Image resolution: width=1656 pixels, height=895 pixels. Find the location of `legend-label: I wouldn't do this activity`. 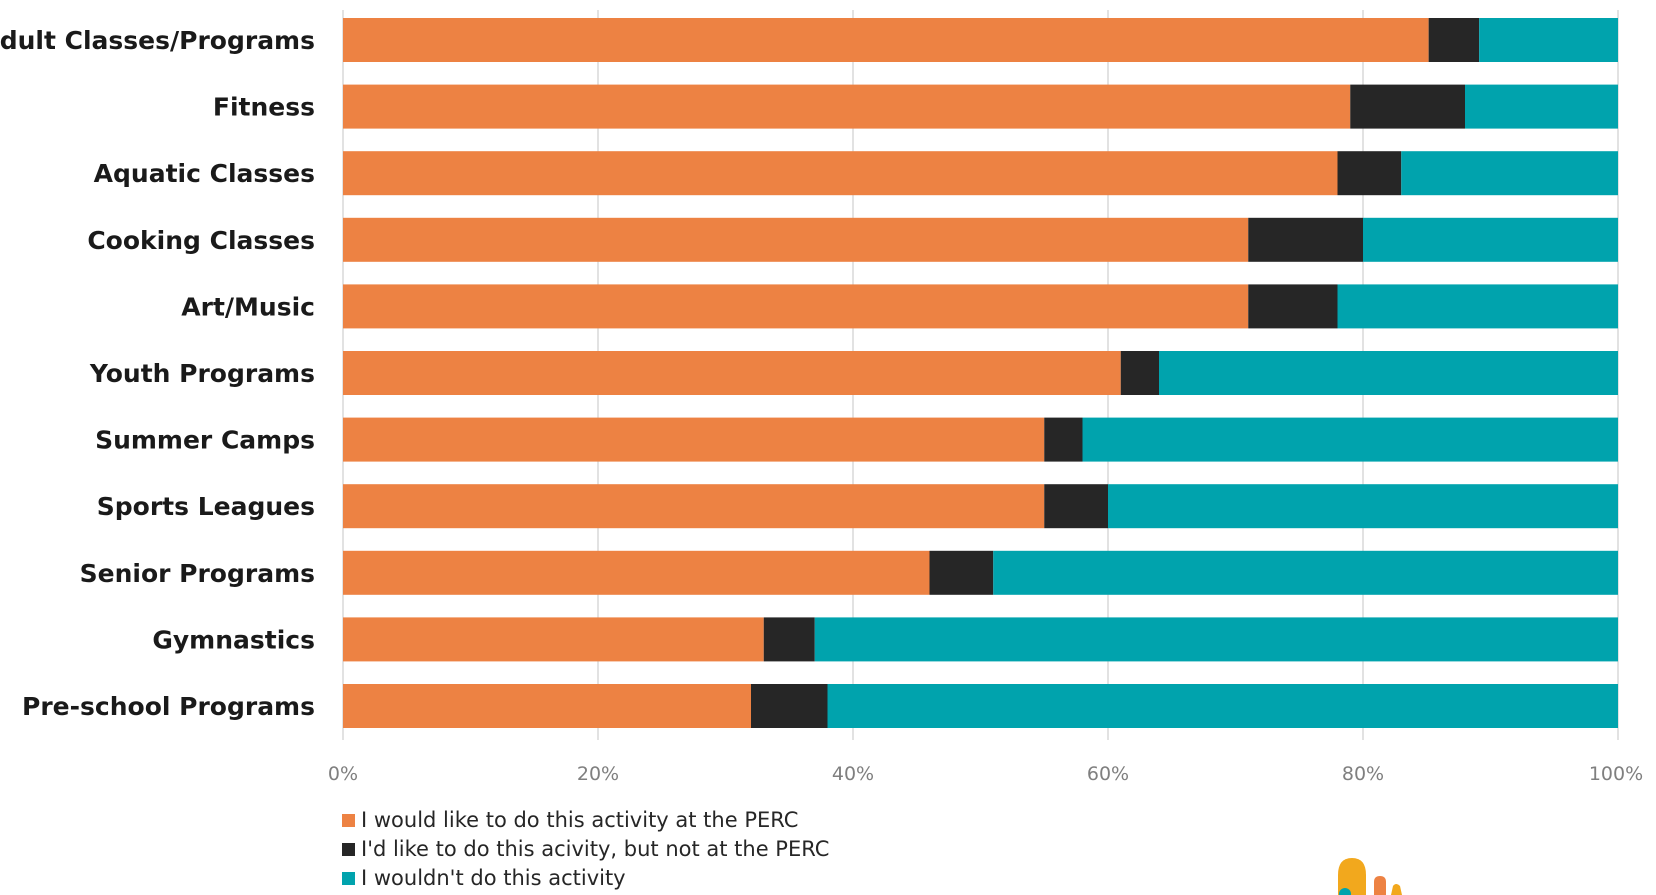

legend-label: I wouldn't do this activity is located at coordinates (493, 878).